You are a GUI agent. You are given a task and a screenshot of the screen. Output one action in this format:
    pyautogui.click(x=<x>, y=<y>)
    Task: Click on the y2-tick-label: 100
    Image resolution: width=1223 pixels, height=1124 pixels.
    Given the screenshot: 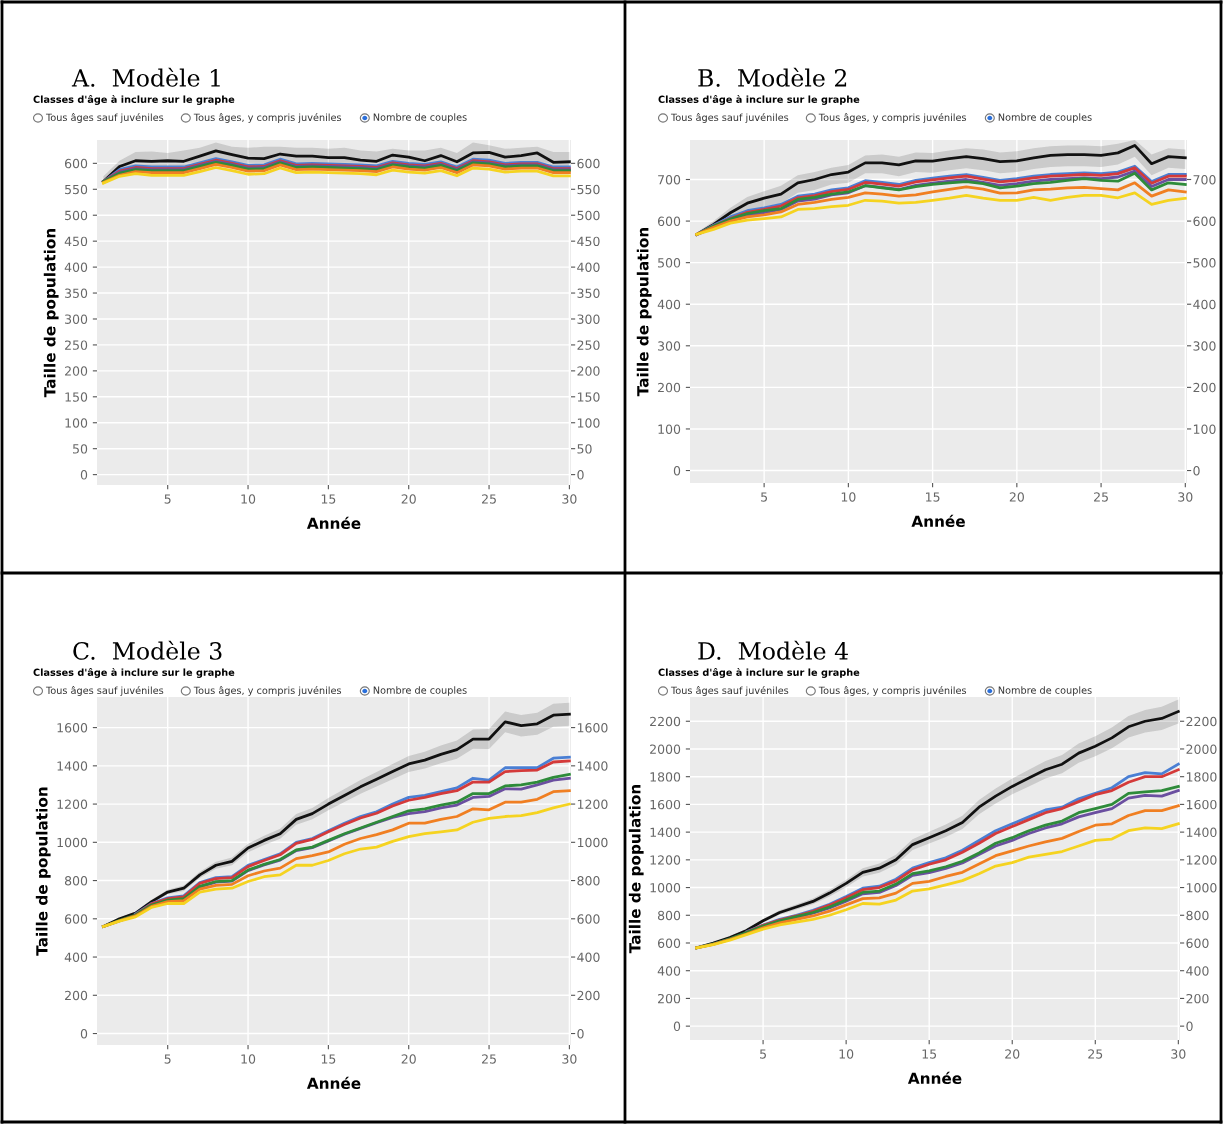 What is the action you would take?
    pyautogui.click(x=588, y=423)
    